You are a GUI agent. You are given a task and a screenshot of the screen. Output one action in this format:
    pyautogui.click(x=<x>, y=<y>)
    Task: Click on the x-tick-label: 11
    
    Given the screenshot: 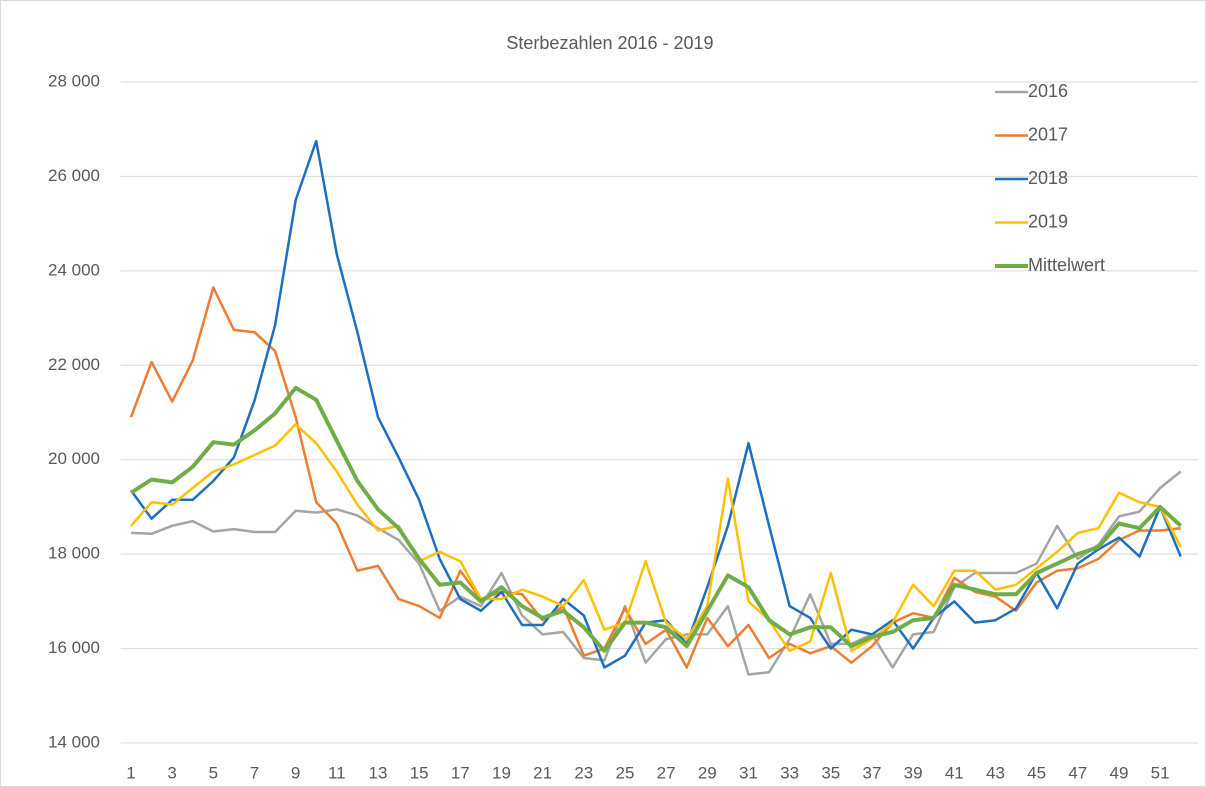 What is the action you would take?
    pyautogui.click(x=337, y=772)
    